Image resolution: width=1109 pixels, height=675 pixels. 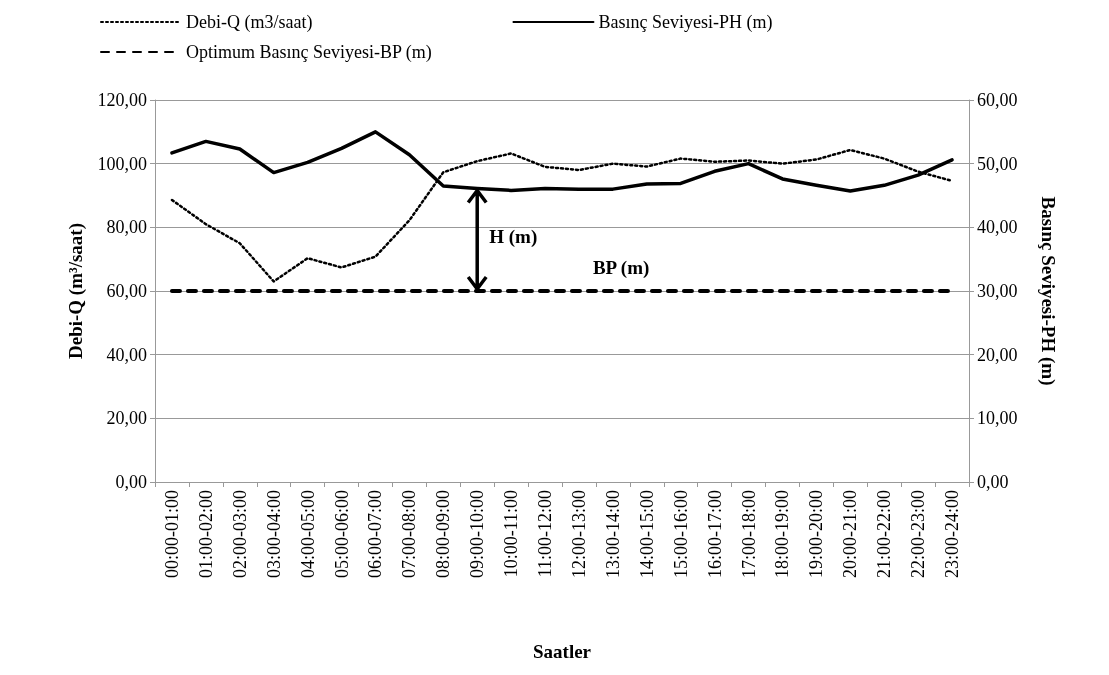 What do you see at coordinates (997, 100) in the screenshot?
I see `y2-tick-label: 60,00` at bounding box center [997, 100].